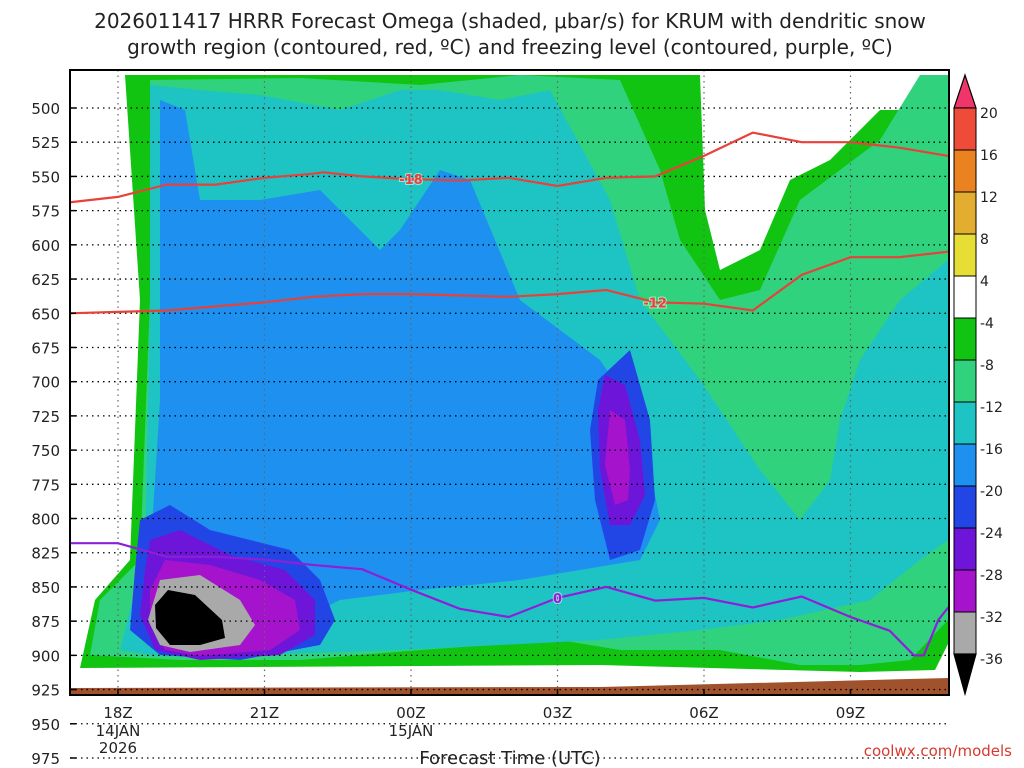 Image resolution: width=1024 pixels, height=768 pixels. I want to click on colorbar-label: -12, so click(991, 408).